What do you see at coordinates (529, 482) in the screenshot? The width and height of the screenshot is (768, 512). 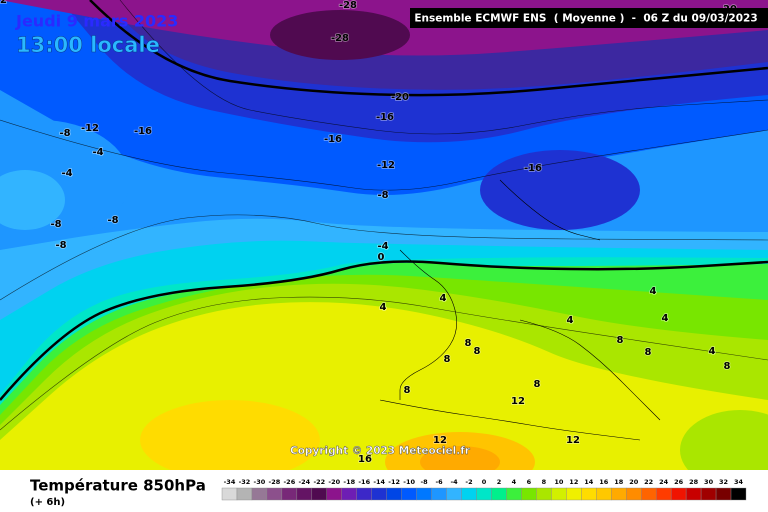 I see `scale-label: 6` at bounding box center [529, 482].